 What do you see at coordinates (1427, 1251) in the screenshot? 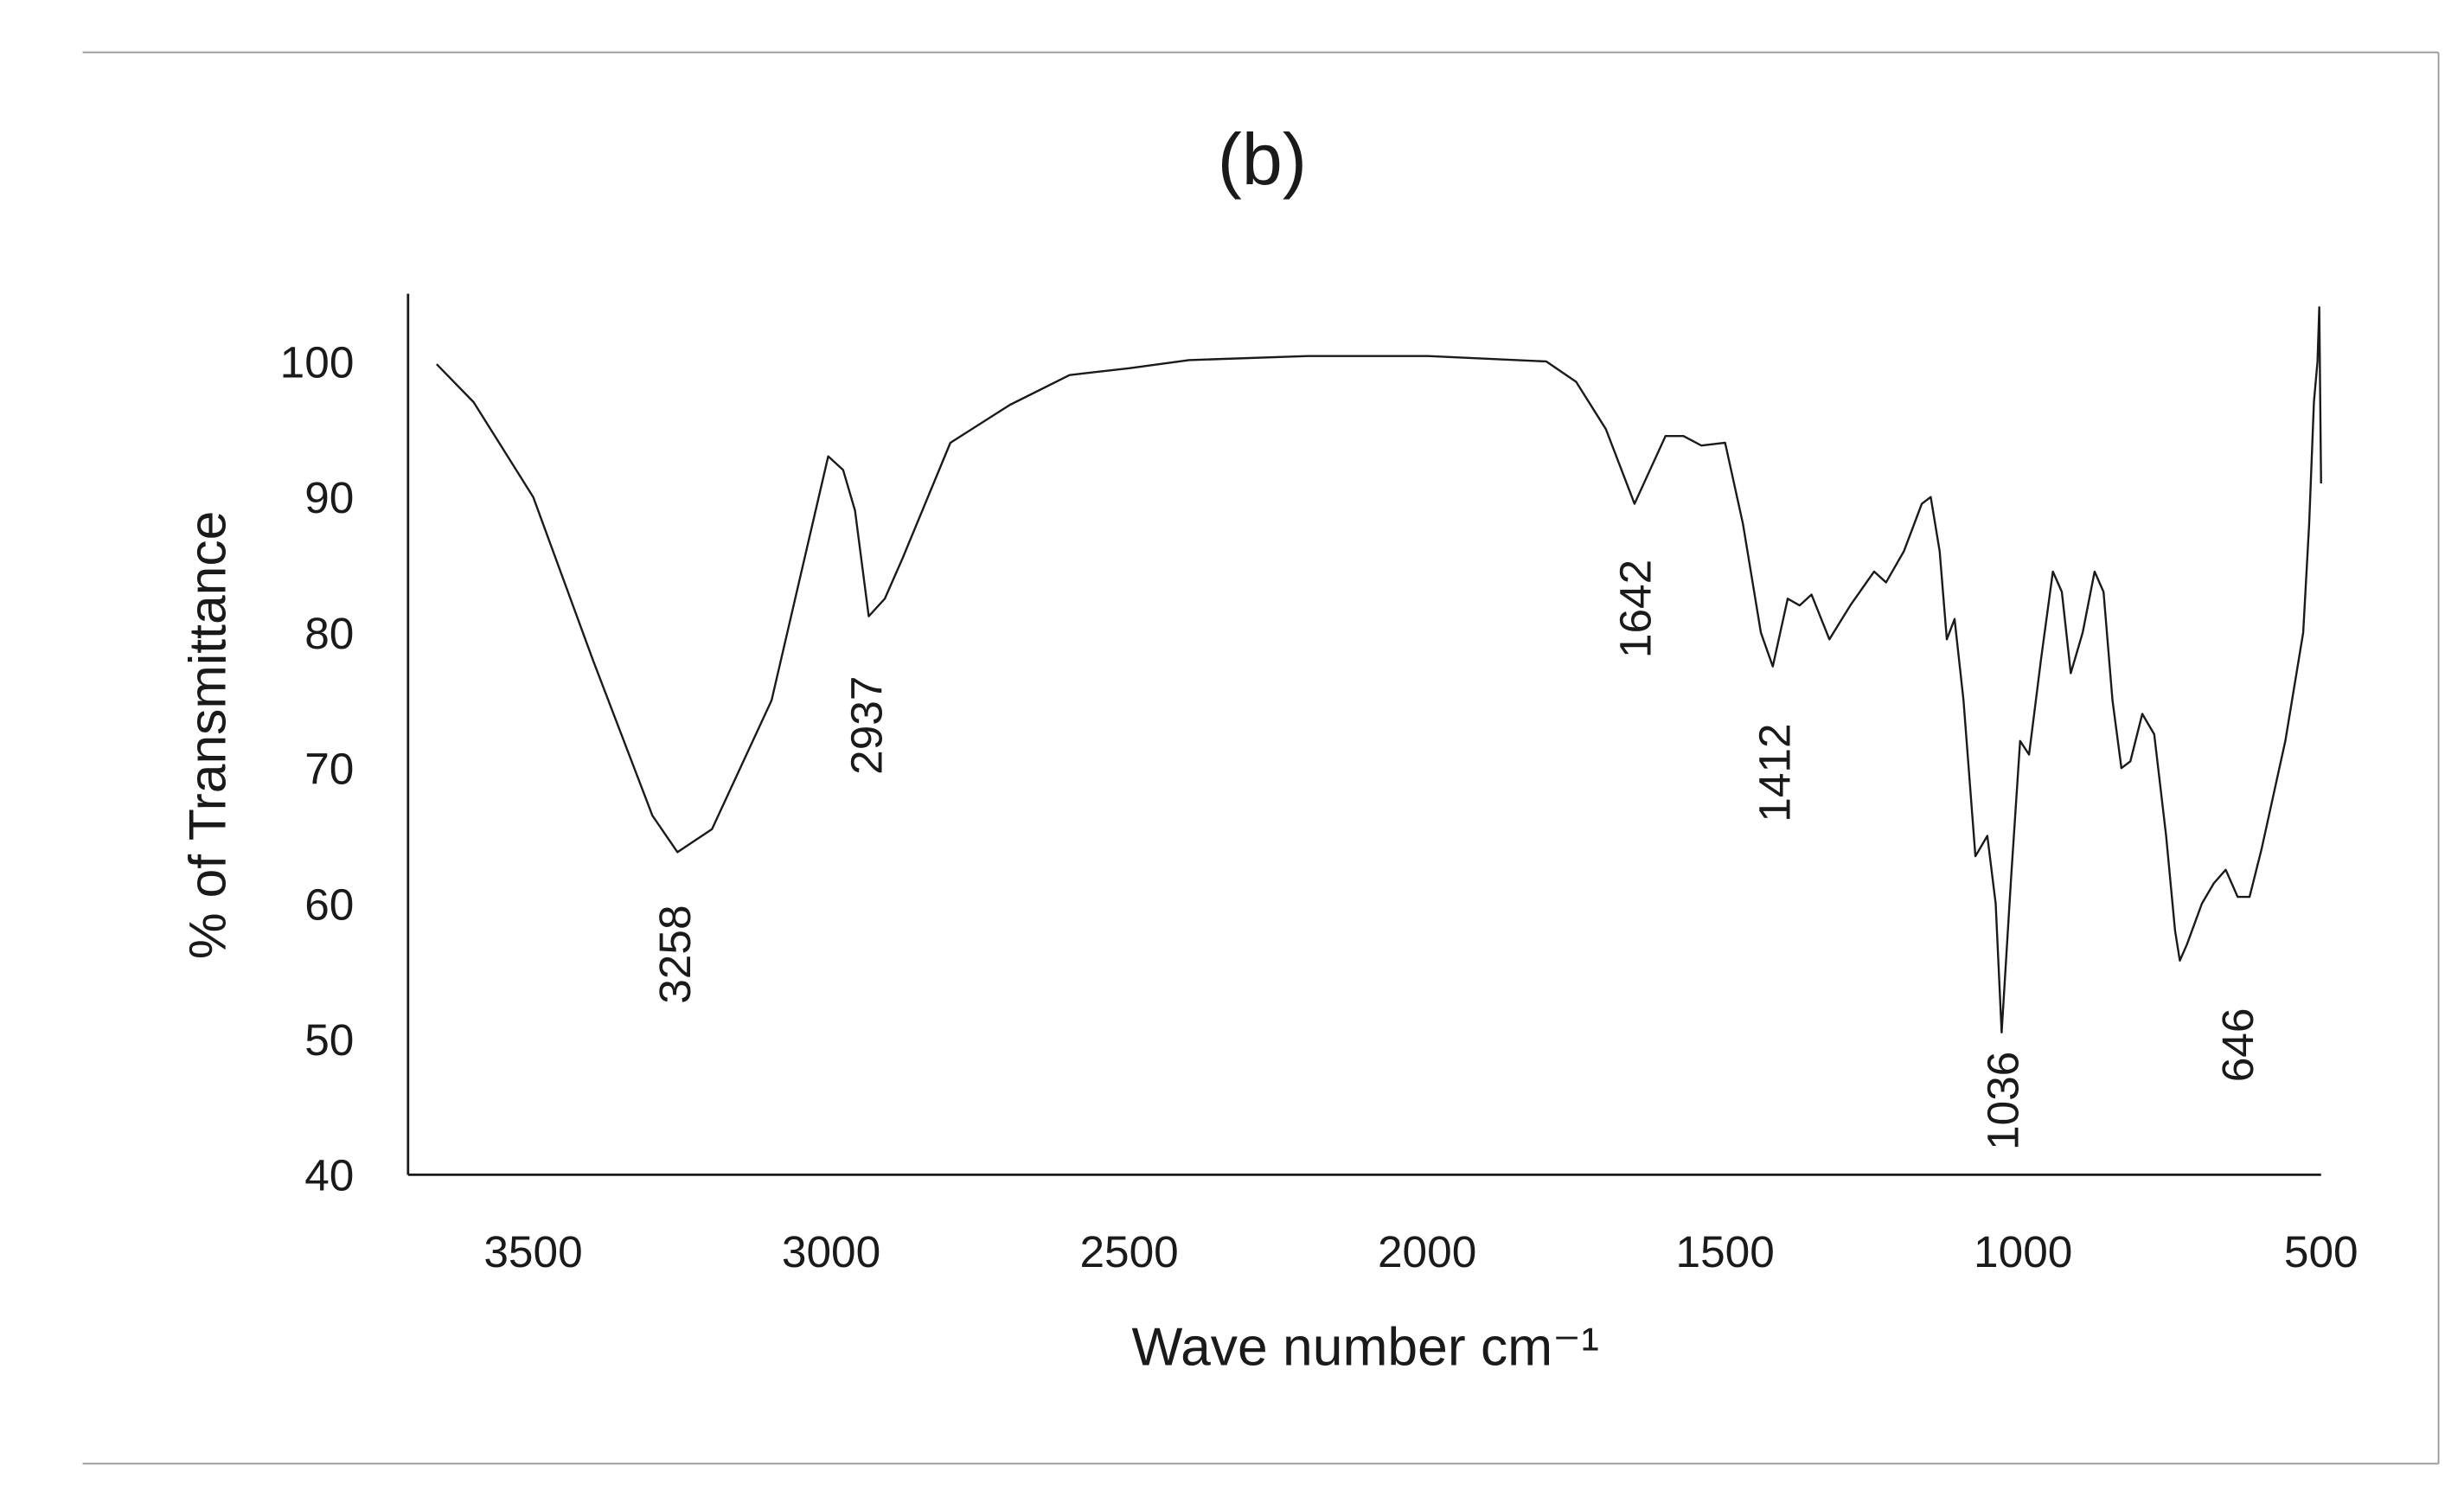
I see `x-tick-label: 2000` at bounding box center [1427, 1251].